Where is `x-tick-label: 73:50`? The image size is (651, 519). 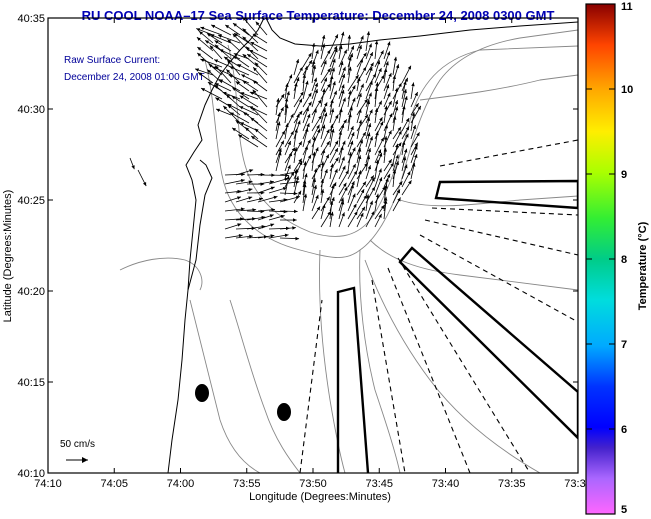
x-tick-label: 73:50 is located at coordinates (313, 484).